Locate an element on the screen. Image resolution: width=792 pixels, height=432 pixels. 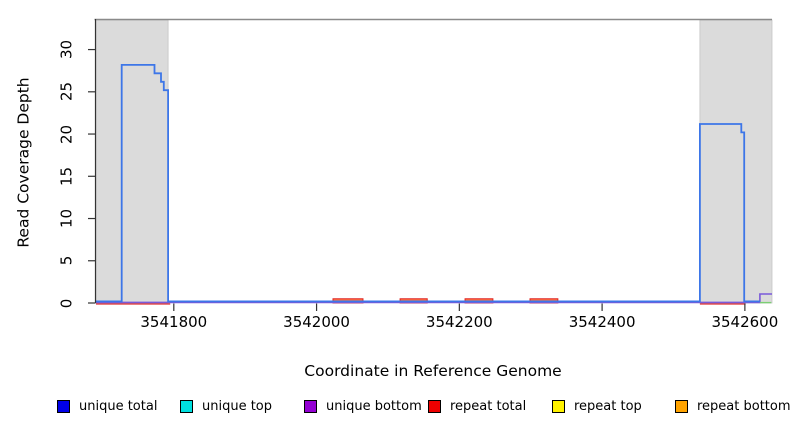
series-unique-bottom is located at coordinates (434, 298).